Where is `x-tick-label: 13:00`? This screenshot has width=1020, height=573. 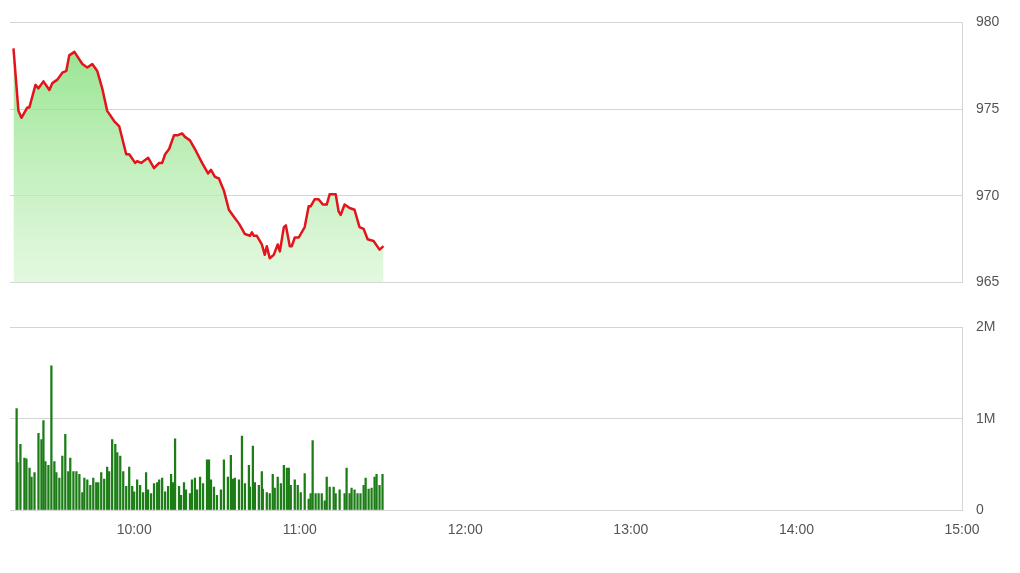 x-tick-label: 13:00 is located at coordinates (631, 529).